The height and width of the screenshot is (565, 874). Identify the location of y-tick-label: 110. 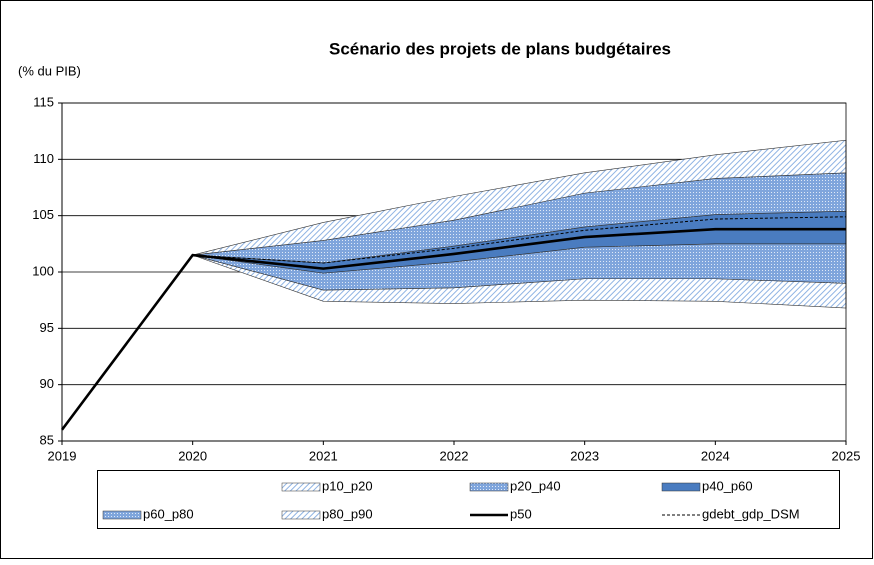
(43, 158).